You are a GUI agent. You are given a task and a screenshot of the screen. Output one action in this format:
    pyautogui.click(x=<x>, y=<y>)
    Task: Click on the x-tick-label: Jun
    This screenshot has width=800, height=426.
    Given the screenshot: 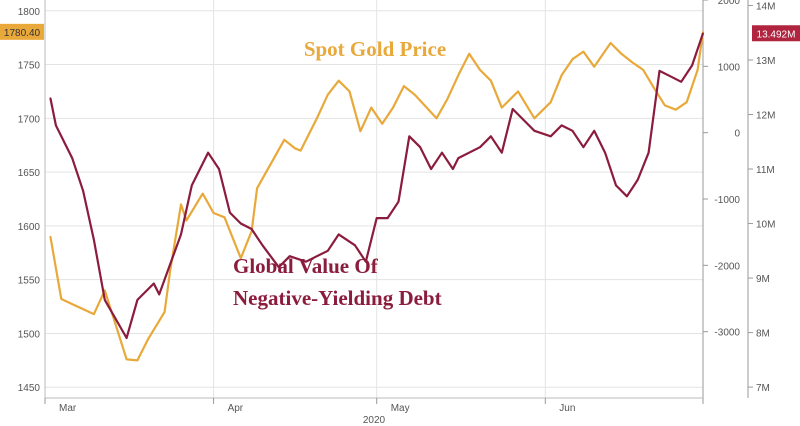 What is the action you would take?
    pyautogui.click(x=567, y=408)
    